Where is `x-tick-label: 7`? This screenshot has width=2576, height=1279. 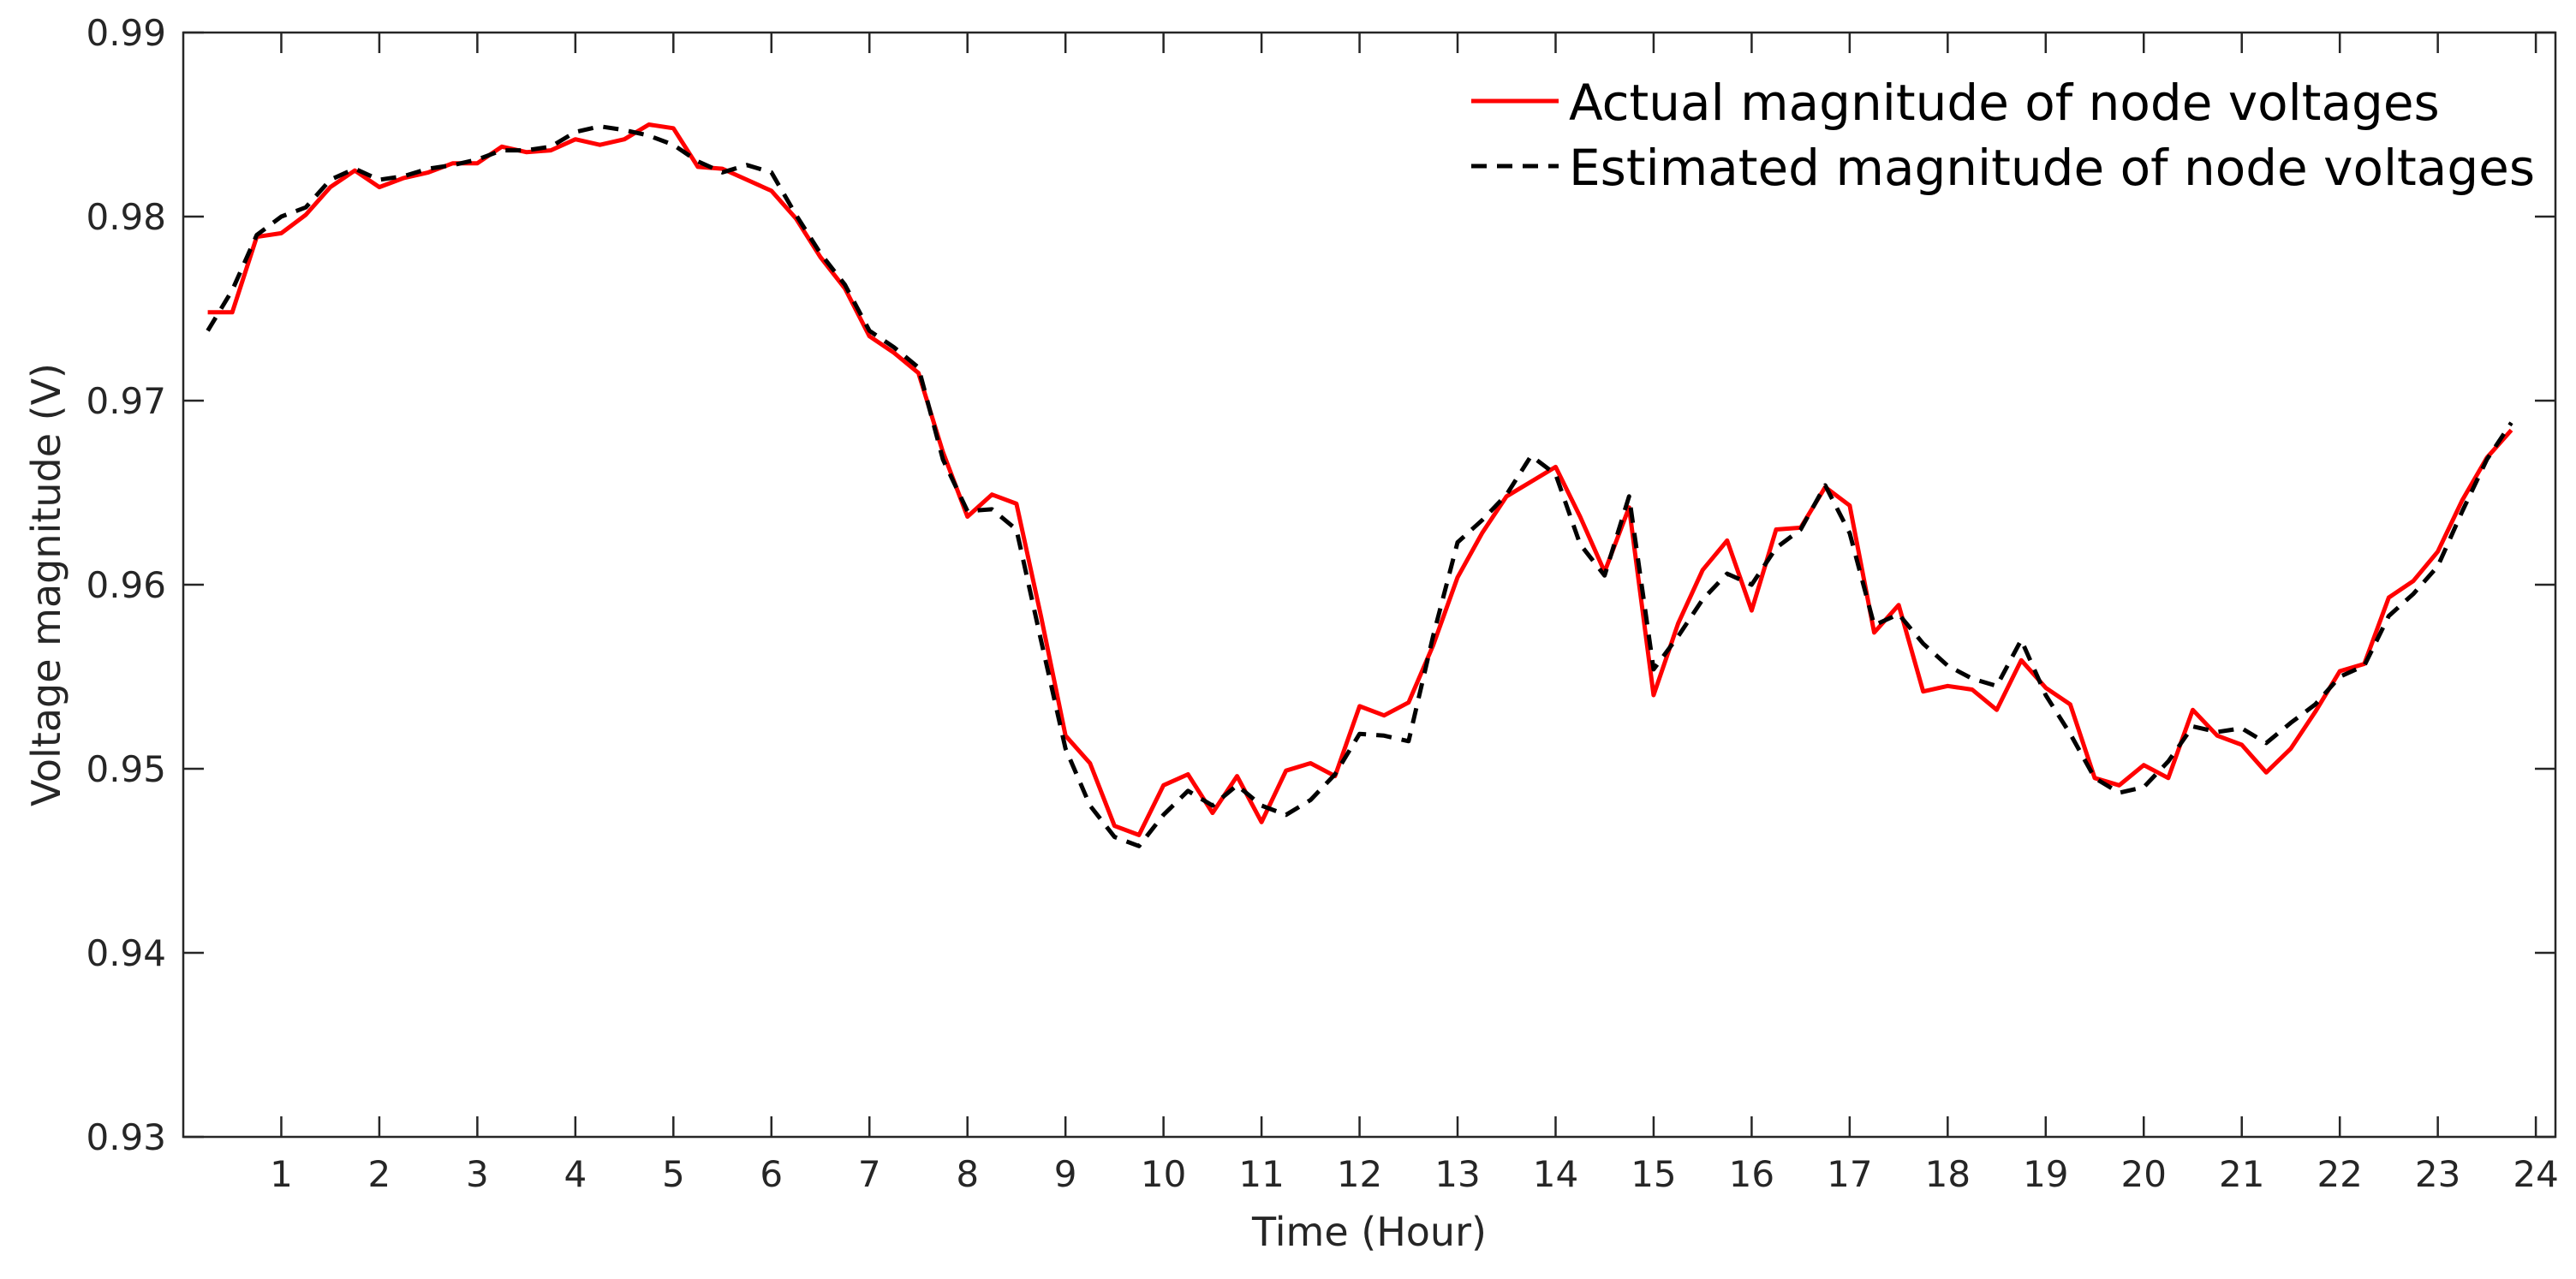 x-tick-label: 7 is located at coordinates (869, 1174).